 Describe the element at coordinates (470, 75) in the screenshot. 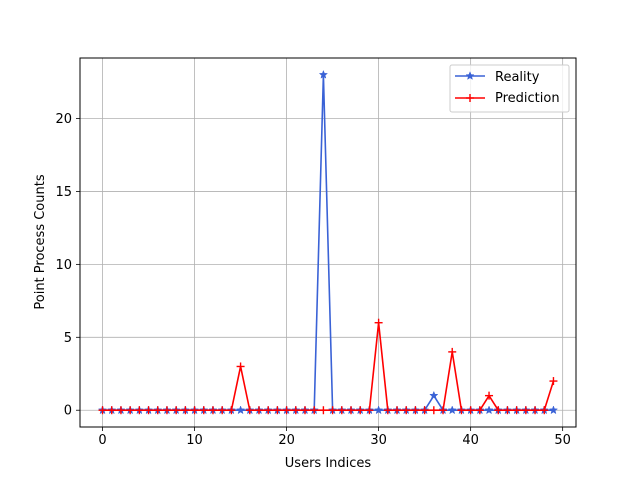

I see `legend-reality-marker` at that location.